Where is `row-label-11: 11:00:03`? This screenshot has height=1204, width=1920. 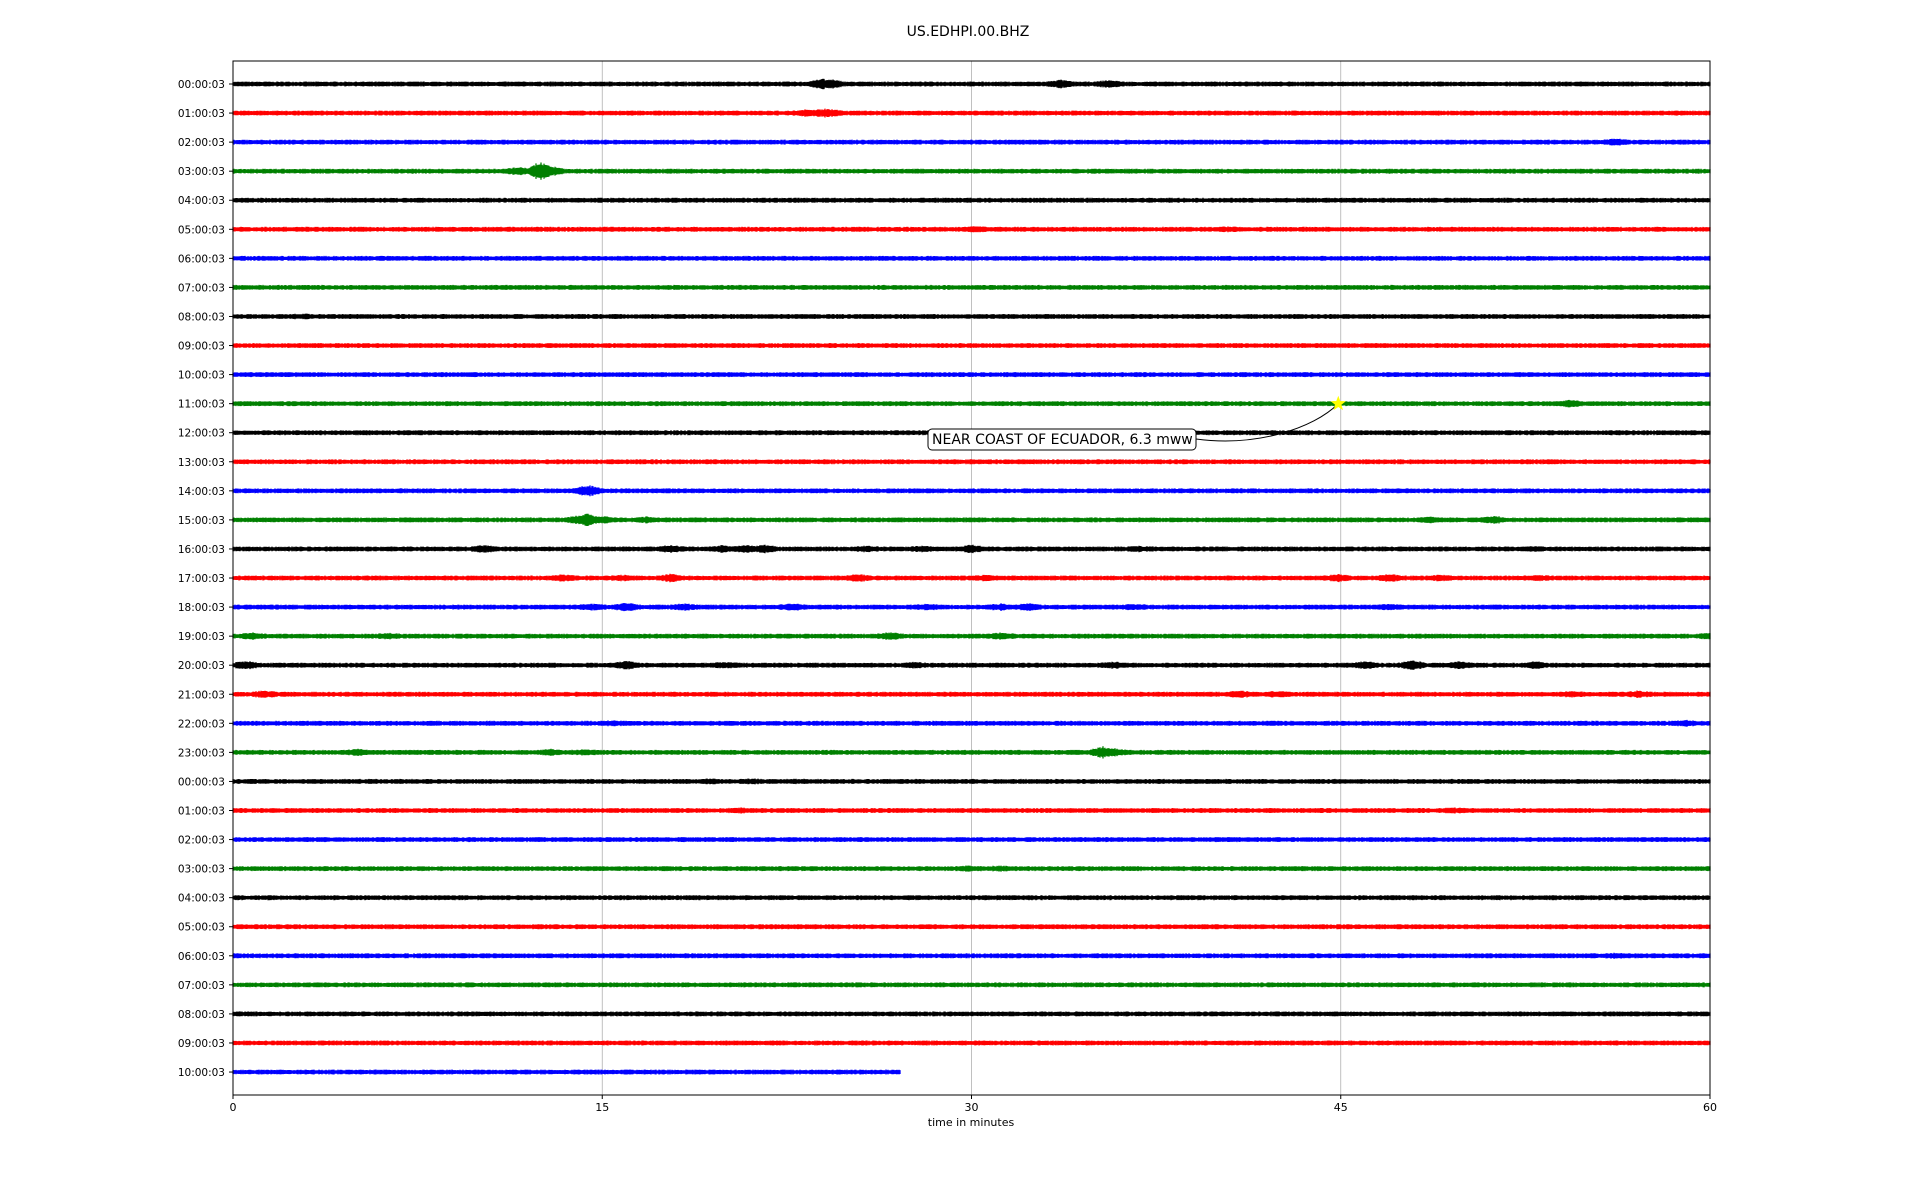
row-label-11: 11:00:03 is located at coordinates (201, 405).